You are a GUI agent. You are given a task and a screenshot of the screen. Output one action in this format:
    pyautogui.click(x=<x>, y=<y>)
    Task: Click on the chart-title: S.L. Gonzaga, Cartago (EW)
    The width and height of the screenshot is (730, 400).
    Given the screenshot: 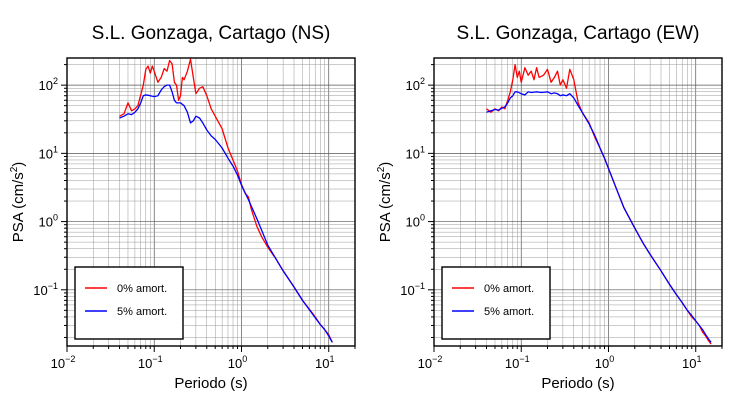 What is the action you would take?
    pyautogui.click(x=578, y=33)
    